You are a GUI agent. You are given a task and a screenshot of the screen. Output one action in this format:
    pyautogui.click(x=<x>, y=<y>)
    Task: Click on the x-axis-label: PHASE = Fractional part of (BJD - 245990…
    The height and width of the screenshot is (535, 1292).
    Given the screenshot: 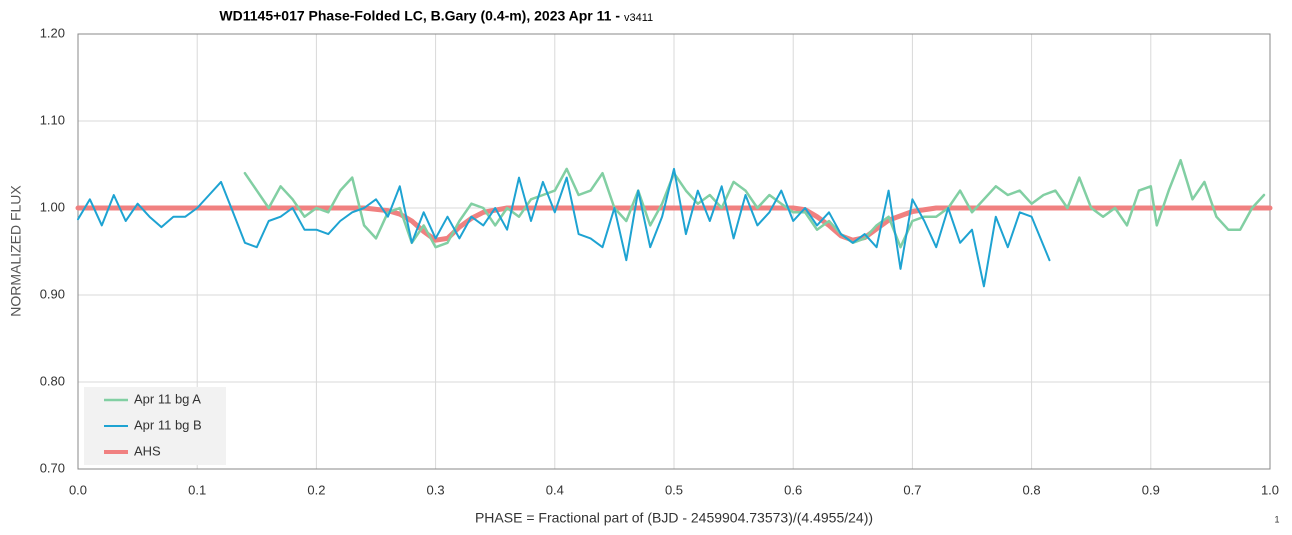 What is the action you would take?
    pyautogui.click(x=674, y=518)
    